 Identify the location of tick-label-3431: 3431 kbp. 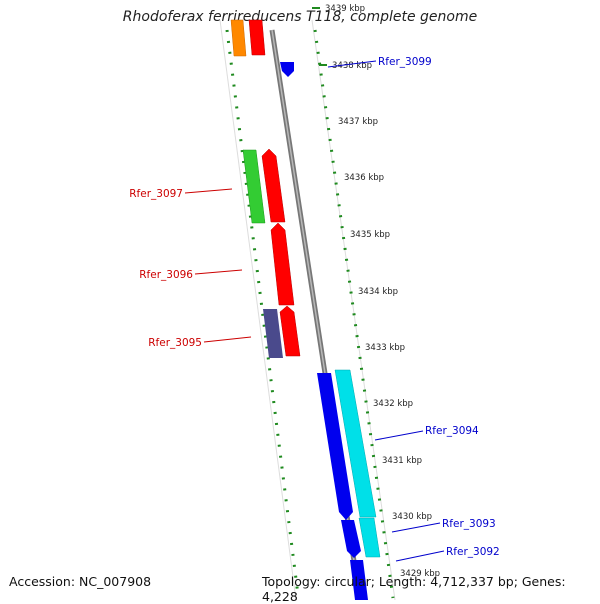
(402, 461).